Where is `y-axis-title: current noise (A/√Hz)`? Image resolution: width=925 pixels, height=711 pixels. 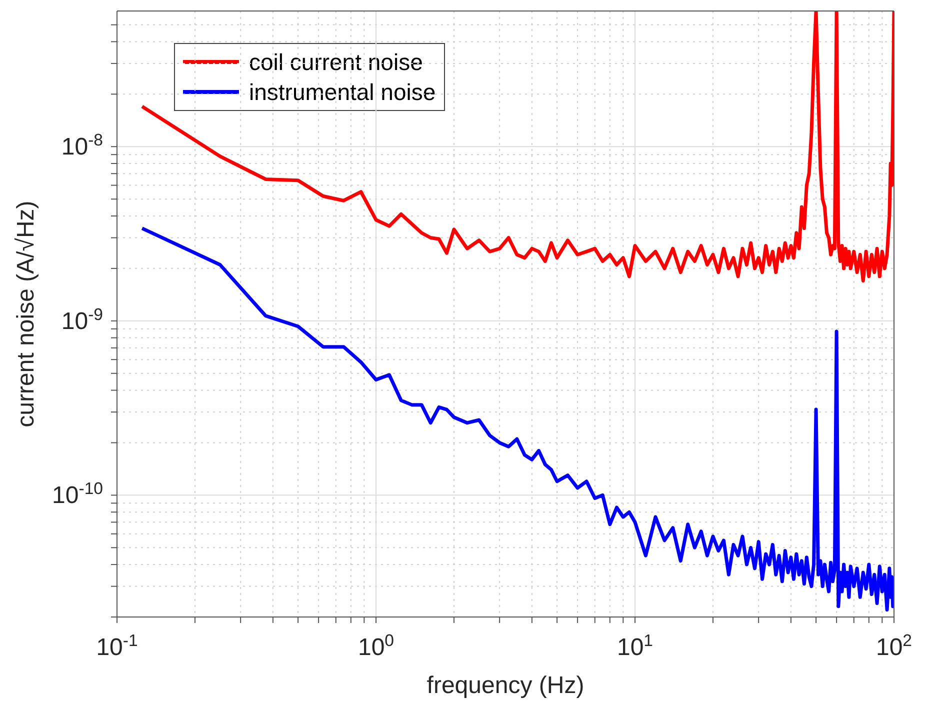
y-axis-title: current noise (A/√Hz) is located at coordinates (26, 314).